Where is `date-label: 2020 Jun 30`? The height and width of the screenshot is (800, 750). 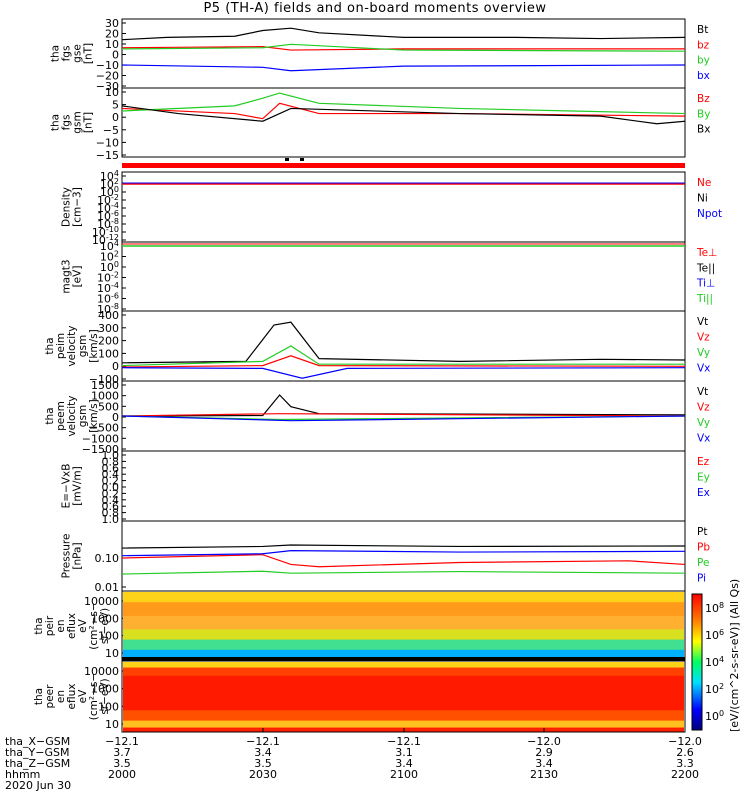 date-label: 2020 Jun 30 is located at coordinates (38, 785).